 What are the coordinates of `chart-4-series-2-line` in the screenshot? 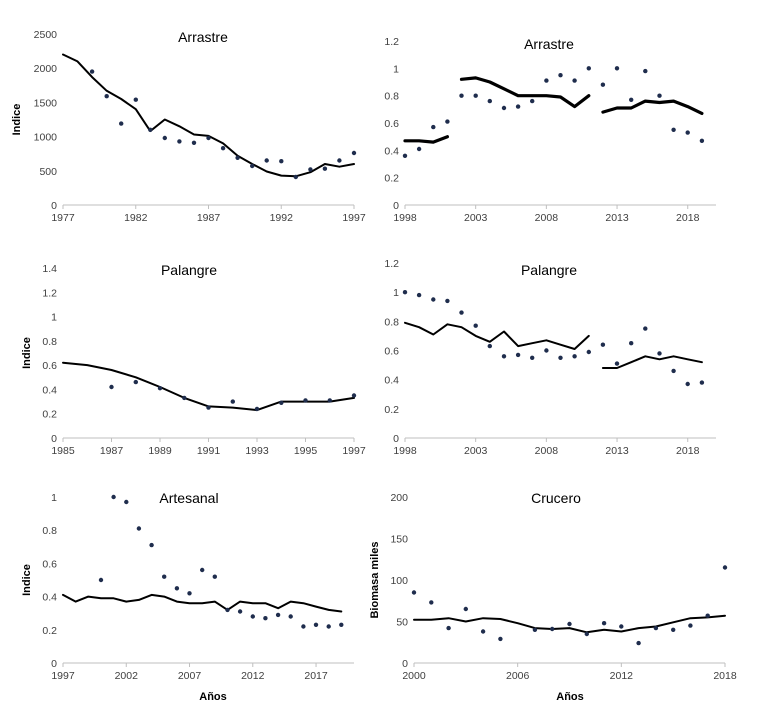 It's located at (652, 362).